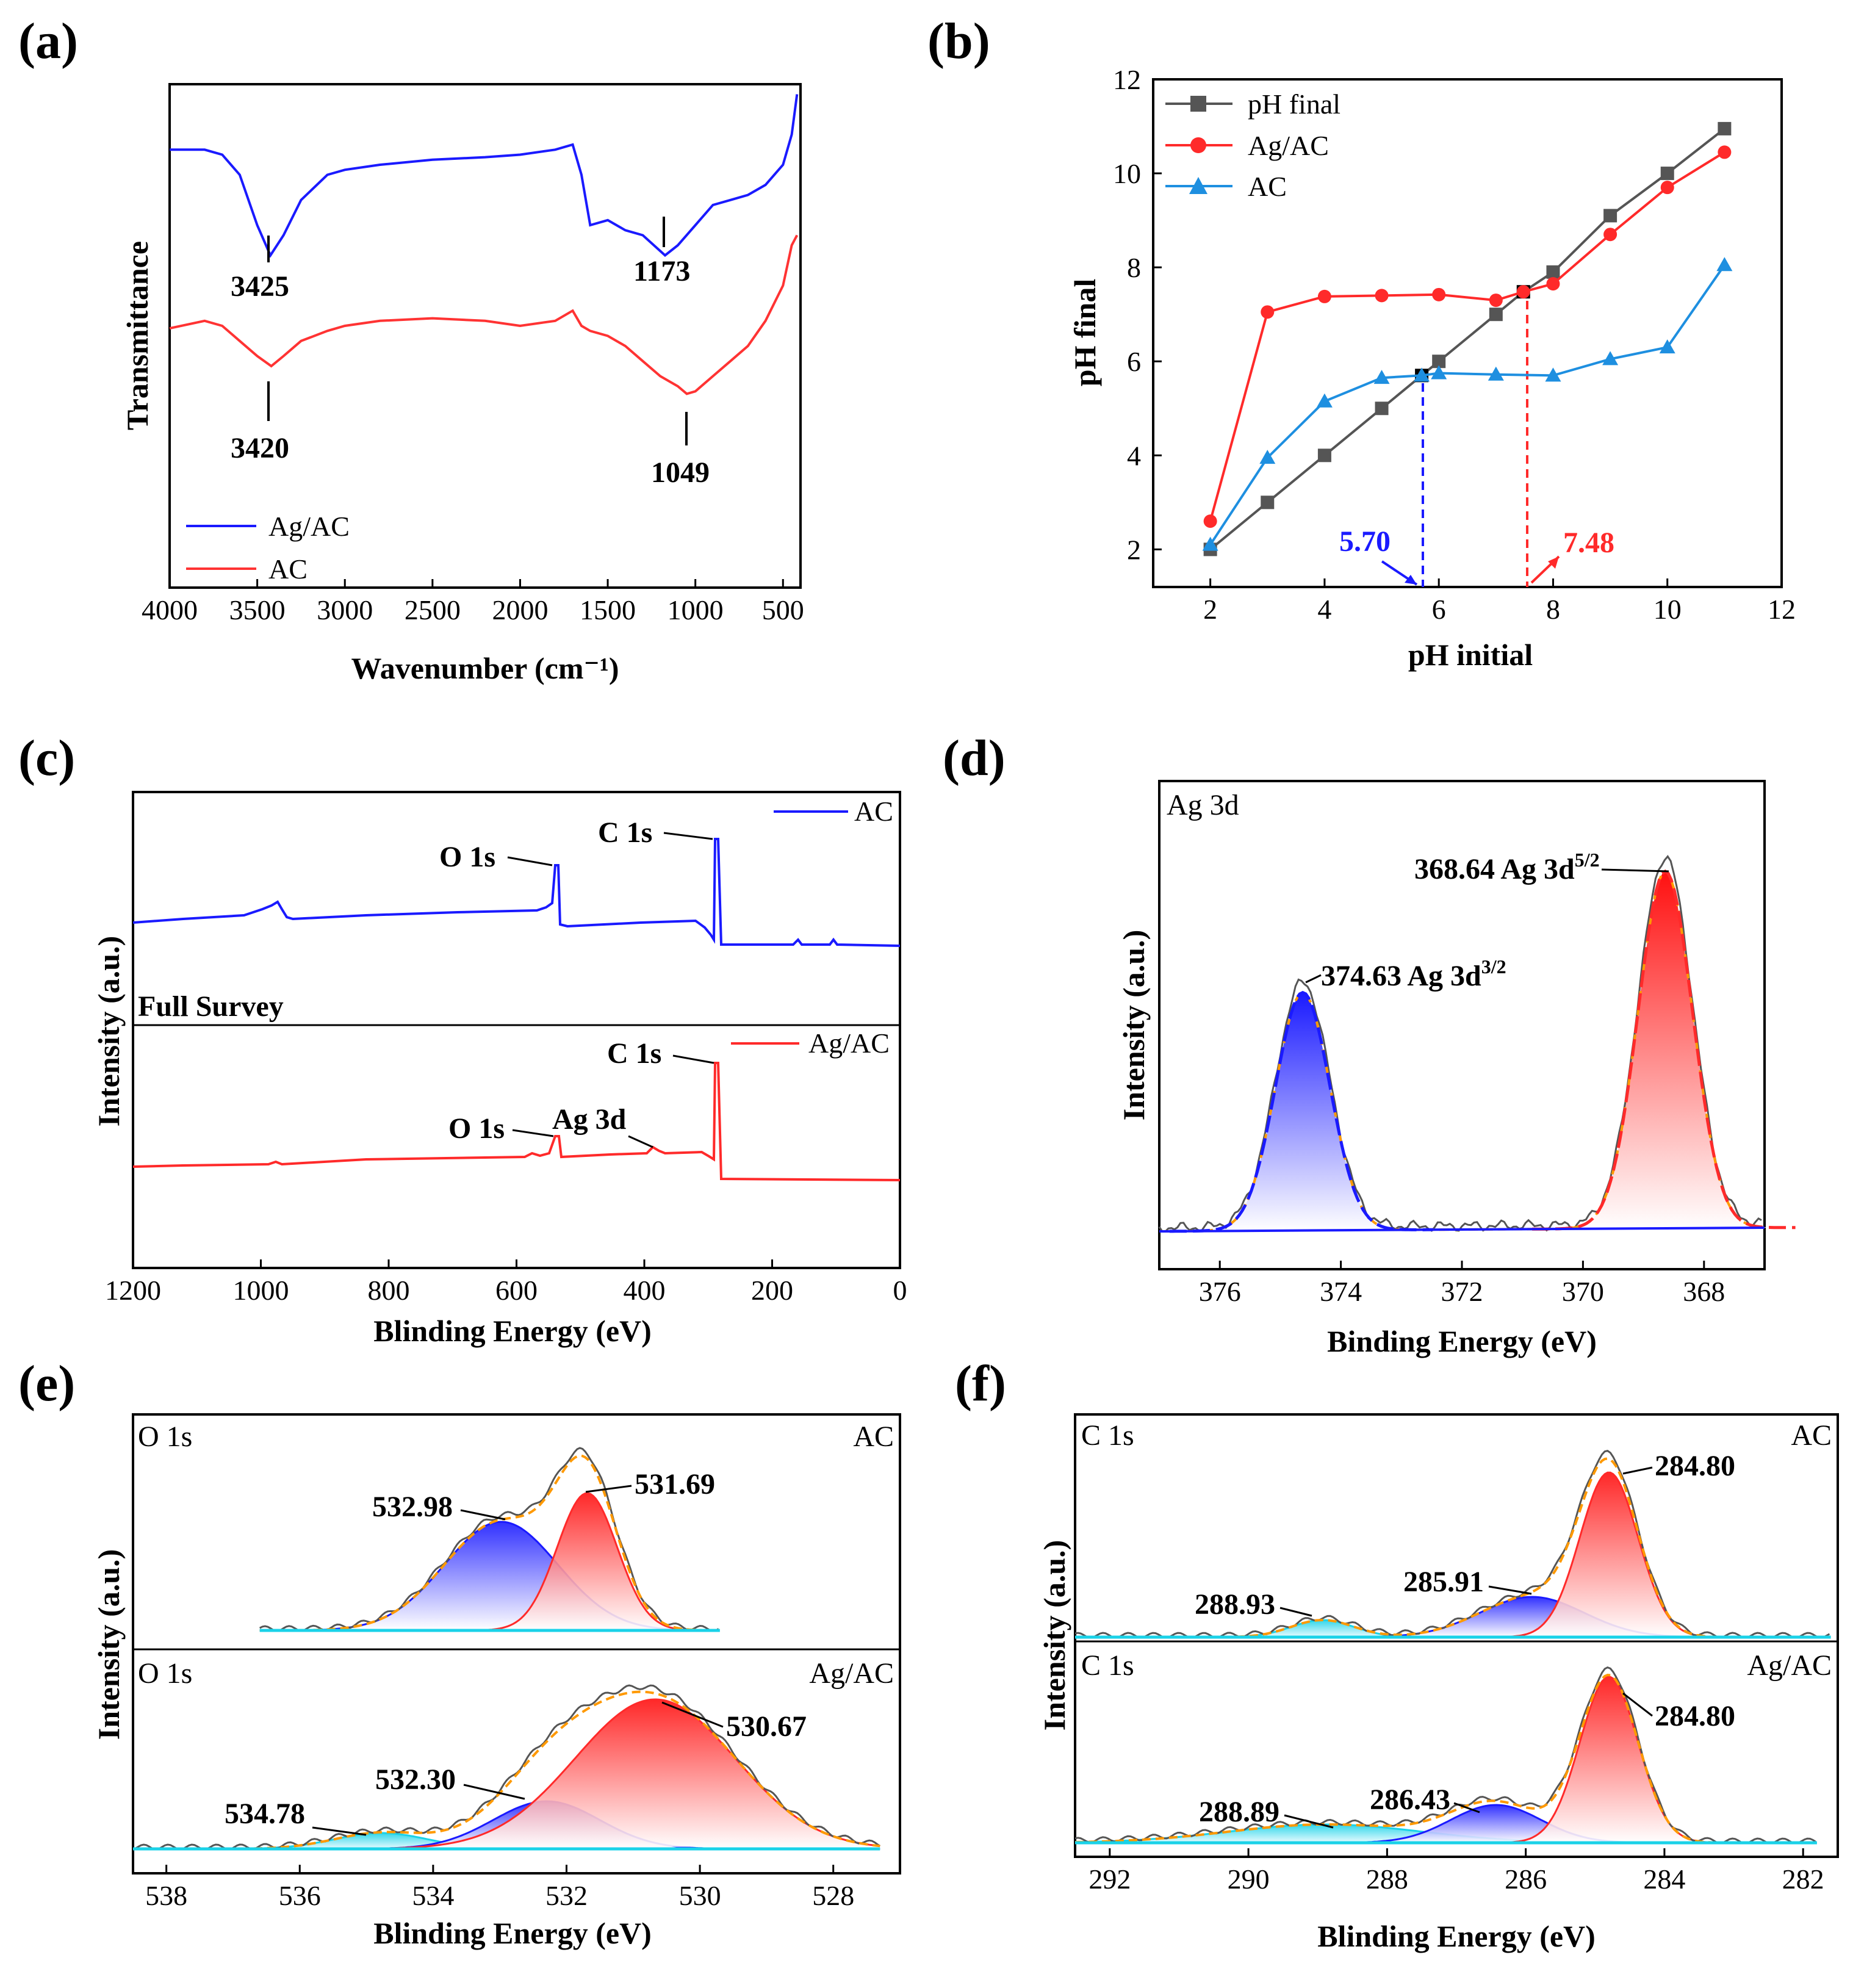 Image resolution: width=1864 pixels, height=1988 pixels. I want to click on chart-b-y-tick-label: 2, so click(1134, 549).